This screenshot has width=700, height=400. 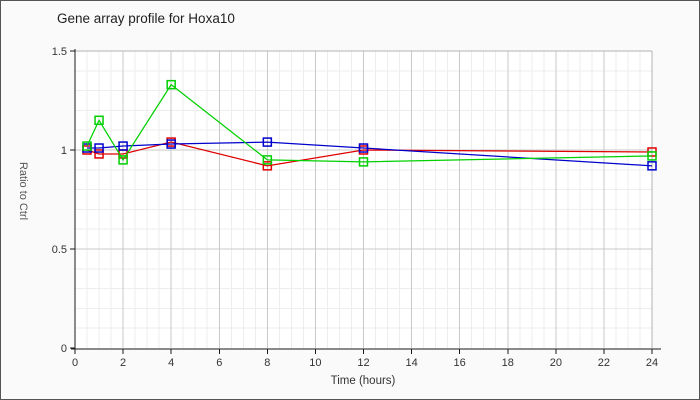 What do you see at coordinates (556, 363) in the screenshot?
I see `x-tick-label: 20` at bounding box center [556, 363].